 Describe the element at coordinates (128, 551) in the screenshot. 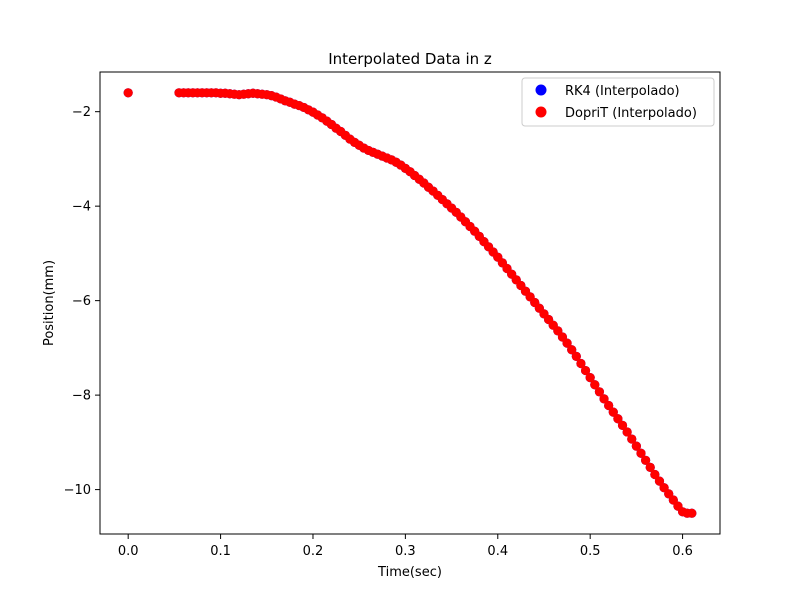

I see `x-tick-label: 0.0` at that location.